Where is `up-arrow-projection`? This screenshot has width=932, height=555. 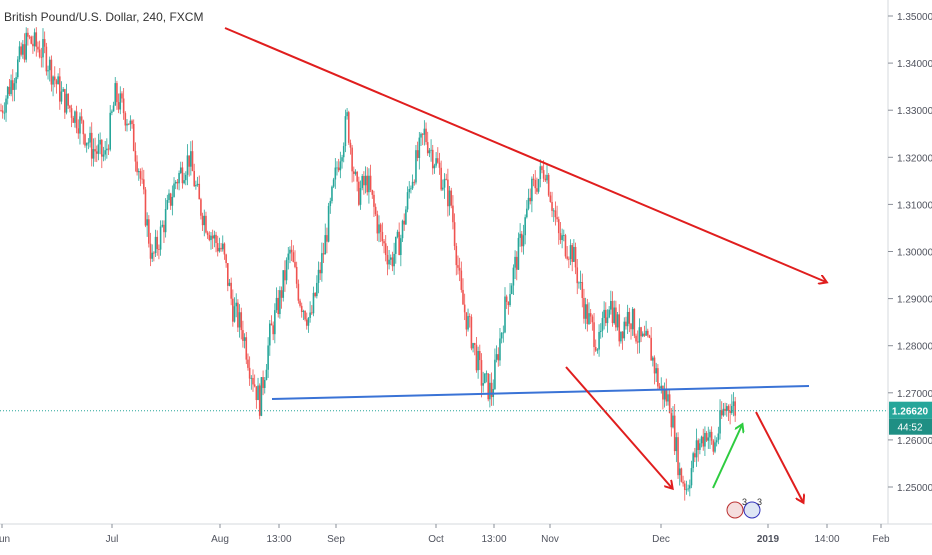 up-arrow-projection is located at coordinates (727, 457).